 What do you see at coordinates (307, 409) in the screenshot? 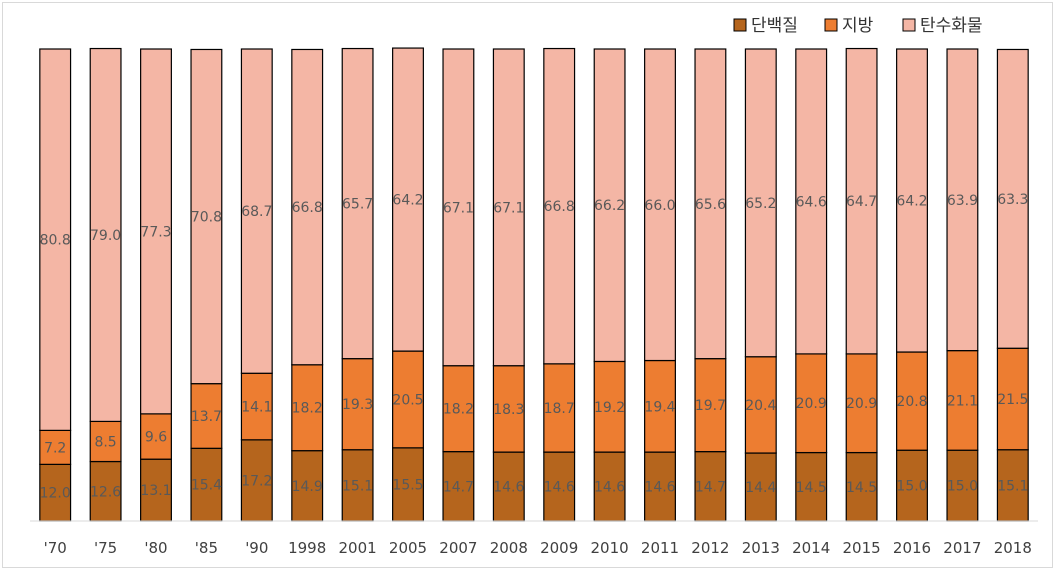
I see `value-label-2-6: 18.2` at bounding box center [307, 409].